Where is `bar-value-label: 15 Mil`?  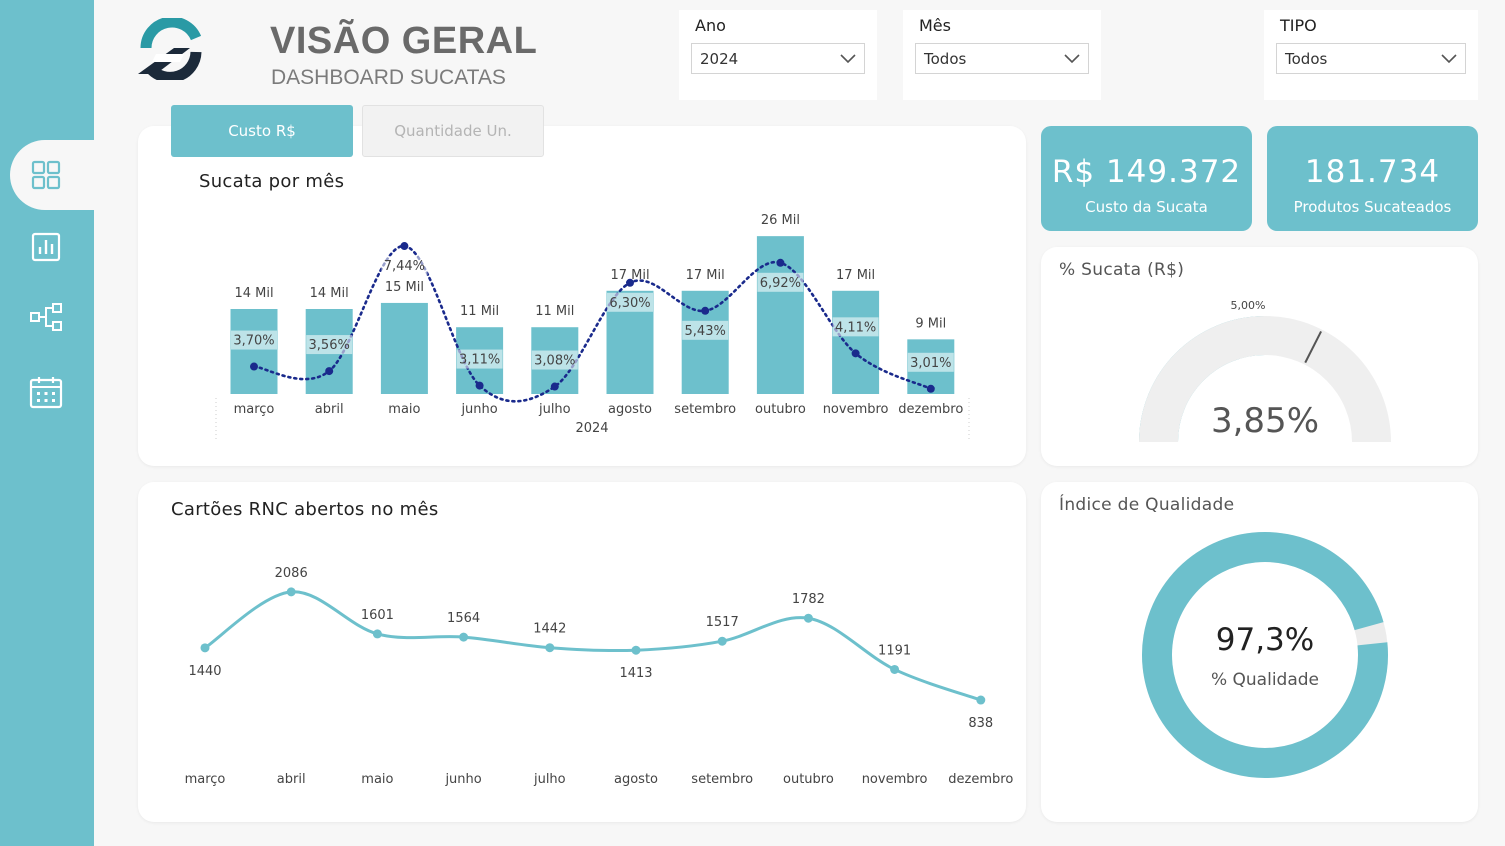 bar-value-label: 15 Mil is located at coordinates (404, 287).